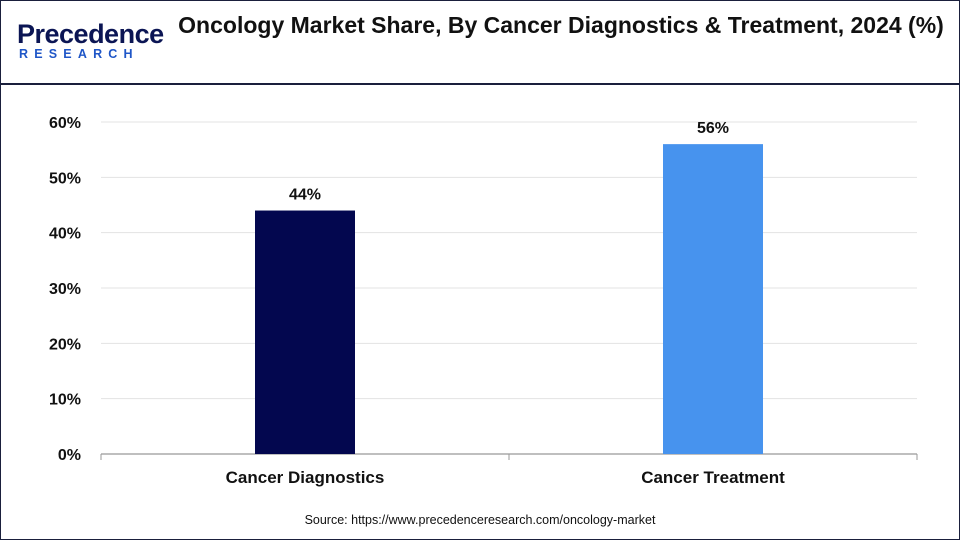 The image size is (960, 540). I want to click on y-tick-label: 50%, so click(65, 178).